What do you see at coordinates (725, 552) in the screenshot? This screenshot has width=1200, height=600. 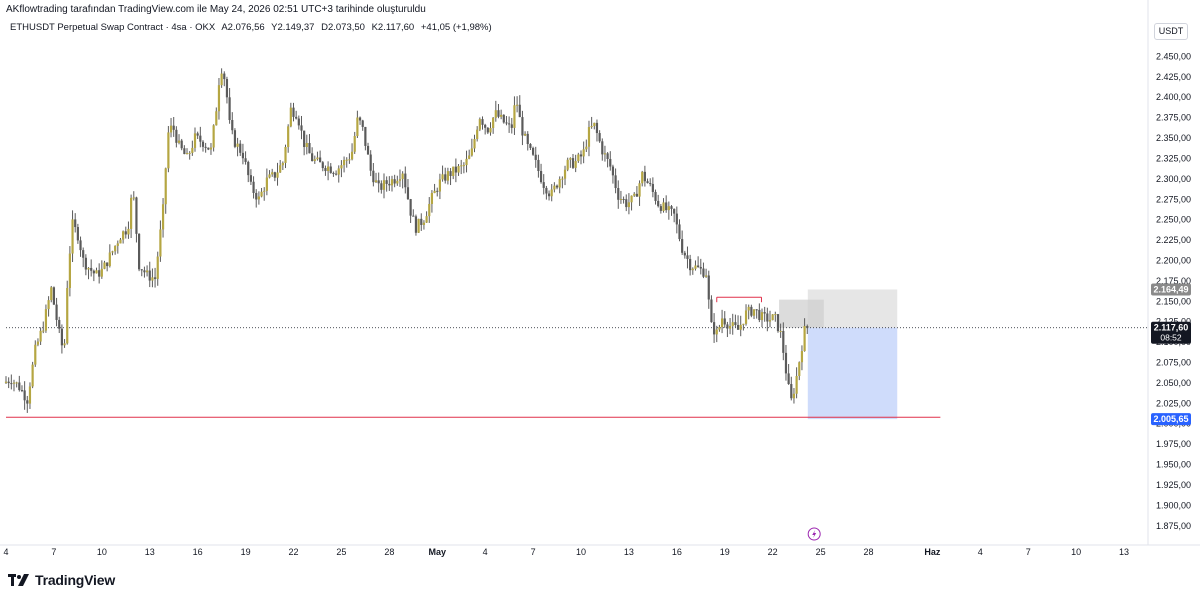 I see `x-tick-label: 19` at bounding box center [725, 552].